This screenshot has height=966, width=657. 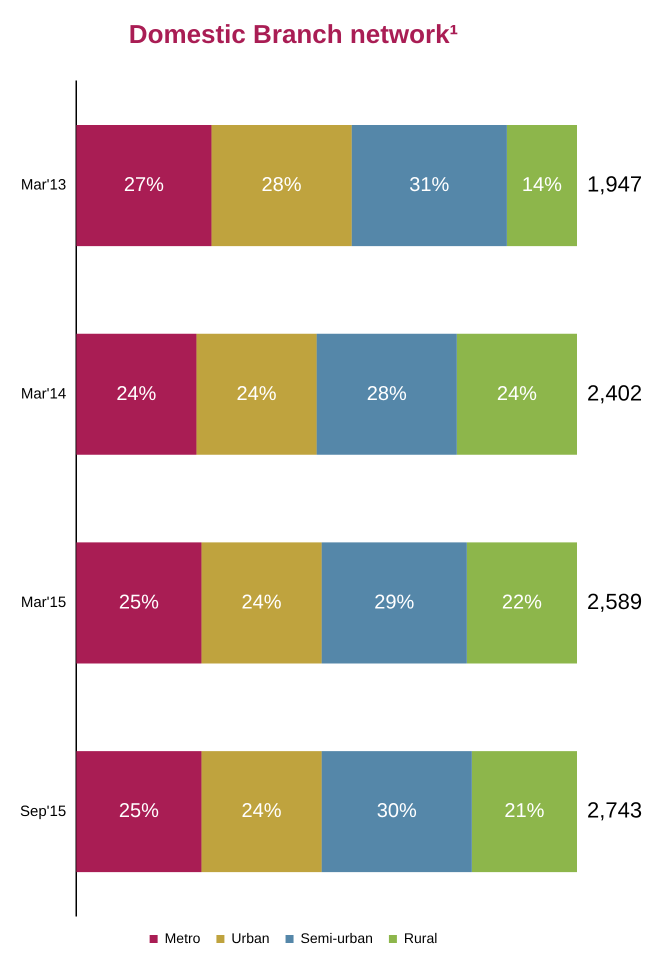 I want to click on y-tick-label: Mar'14, so click(x=43, y=393).